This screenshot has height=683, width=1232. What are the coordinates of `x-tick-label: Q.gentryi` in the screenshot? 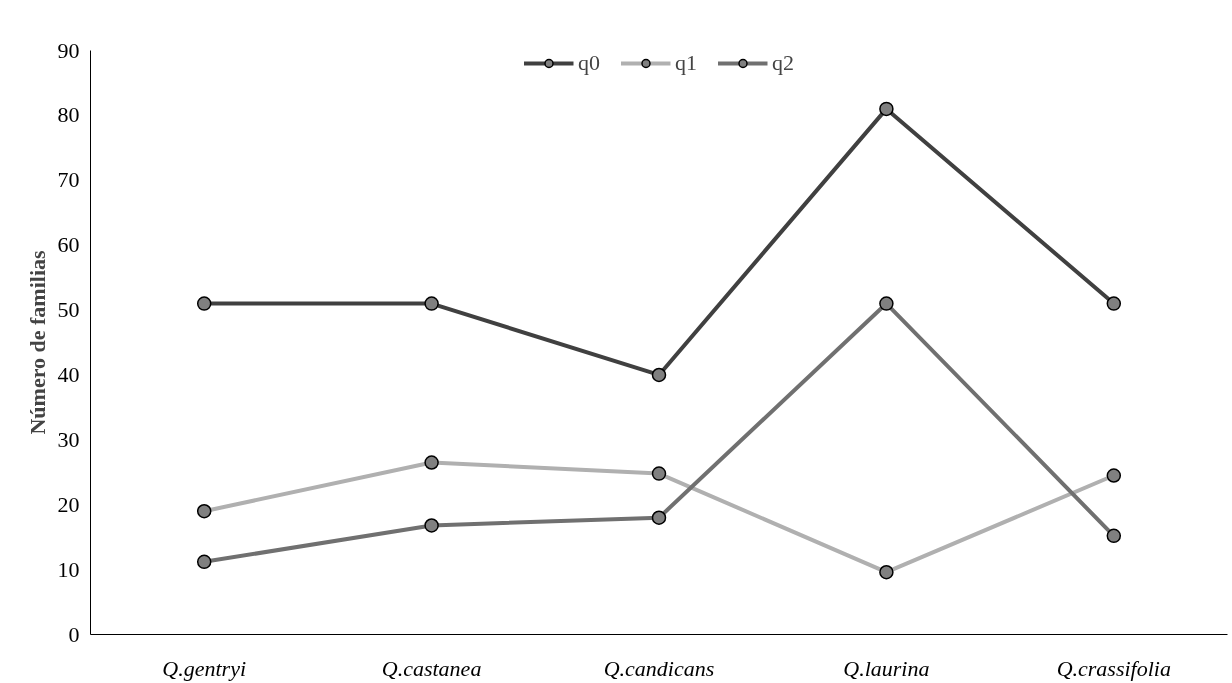 It's located at (204, 668).